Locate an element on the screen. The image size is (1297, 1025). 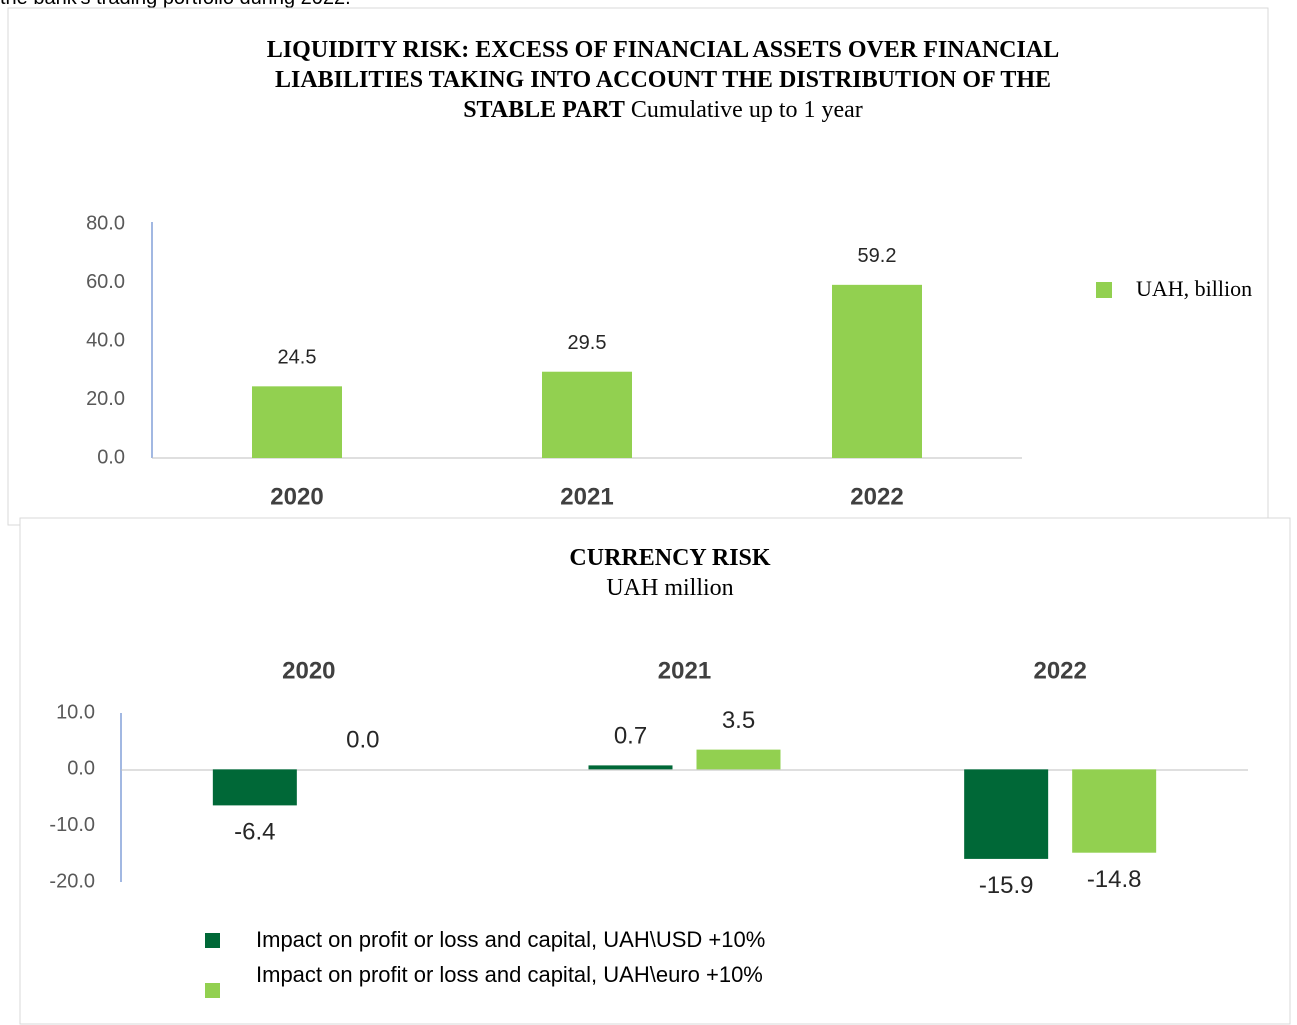
data-label: 3.5 is located at coordinates (738, 720).